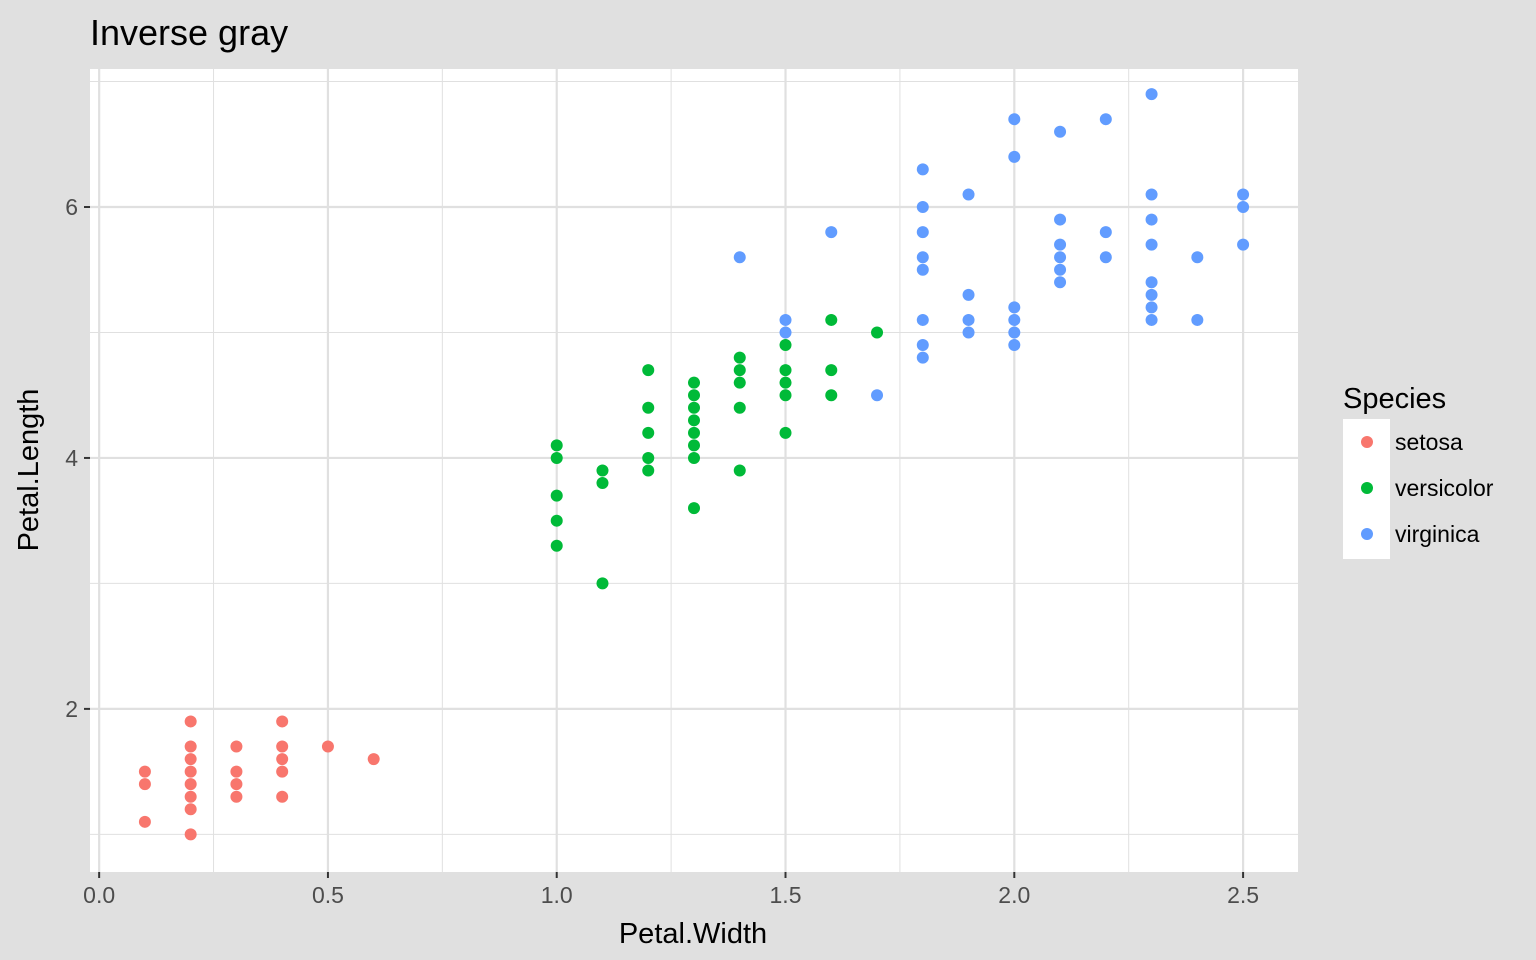 The width and height of the screenshot is (1536, 960). What do you see at coordinates (1394, 399) in the screenshot?
I see `legend-title: Species` at bounding box center [1394, 399].